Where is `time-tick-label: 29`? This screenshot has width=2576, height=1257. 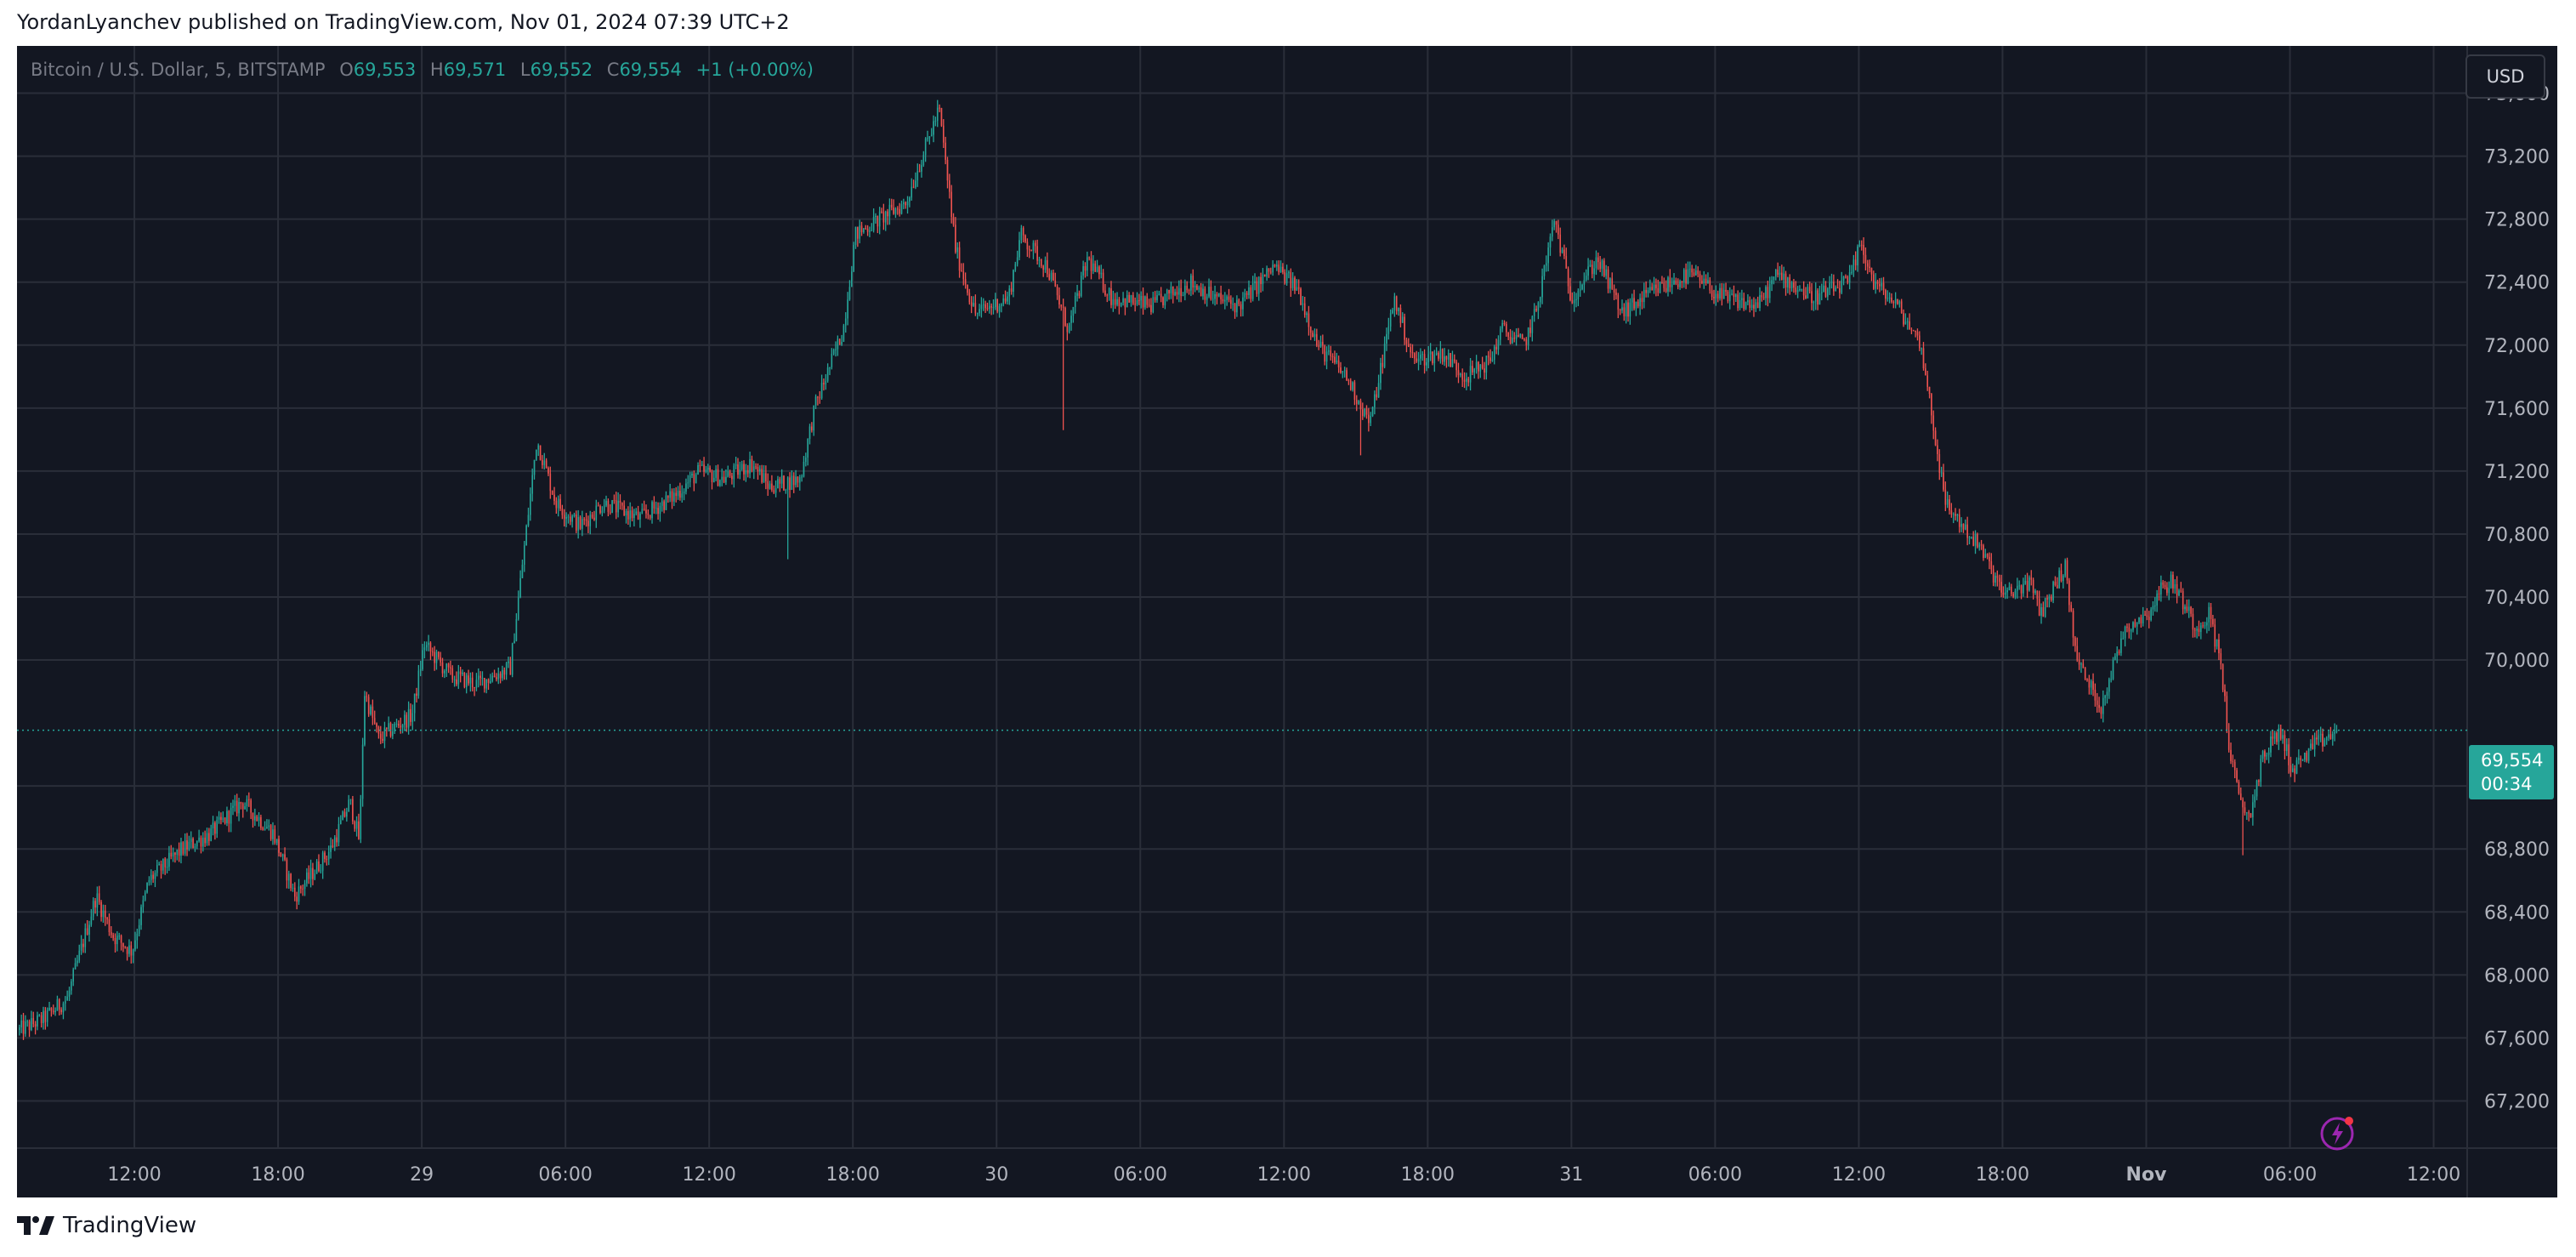
time-tick-label: 29 is located at coordinates (422, 1175).